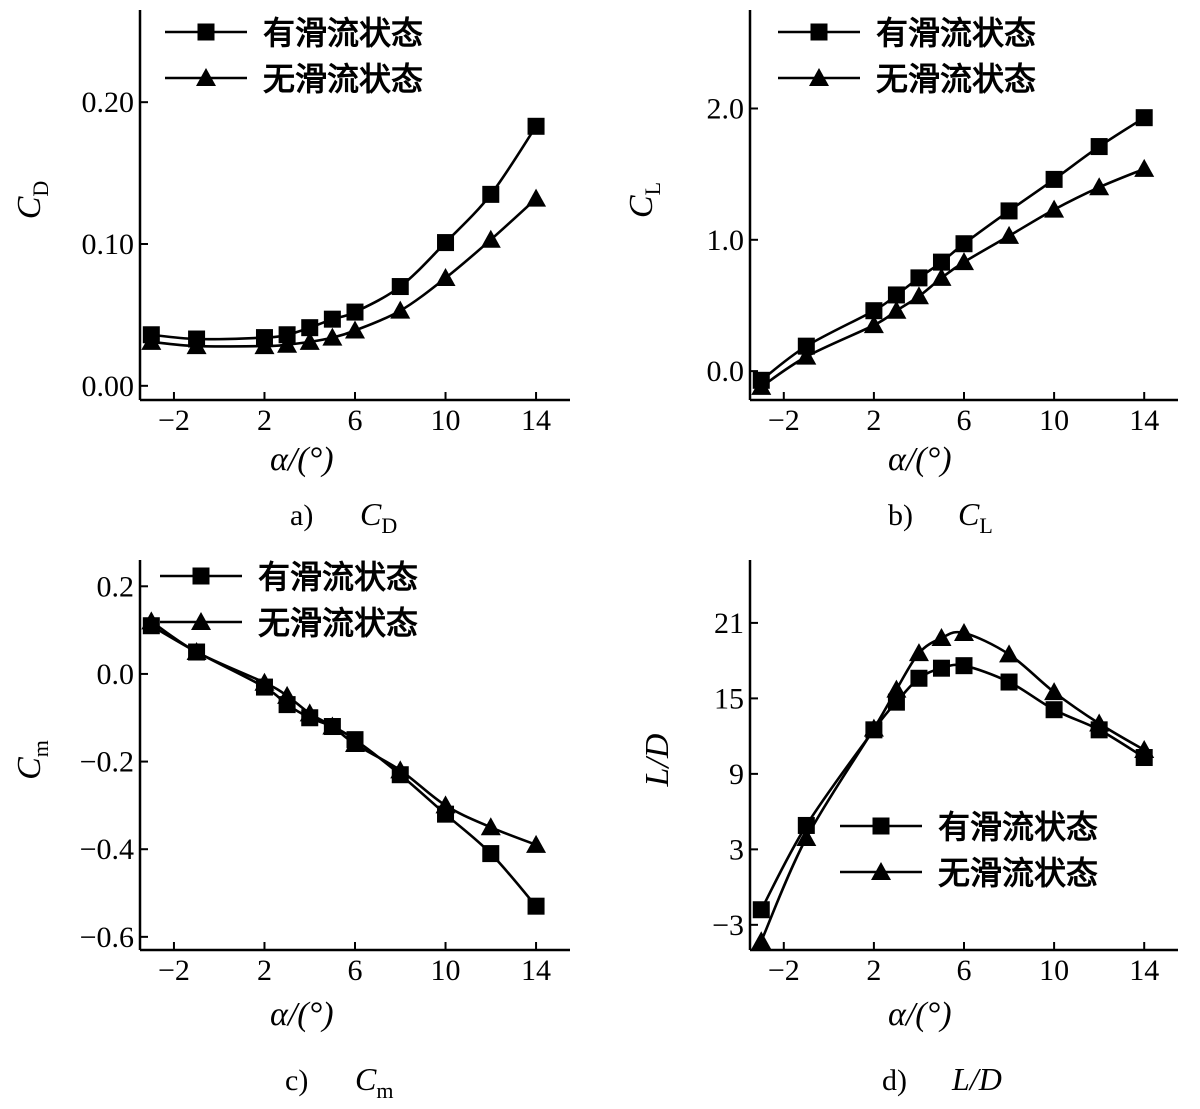 The width and height of the screenshot is (1200, 1109). I want to click on y-tick-label: −0.2, so click(107, 762).